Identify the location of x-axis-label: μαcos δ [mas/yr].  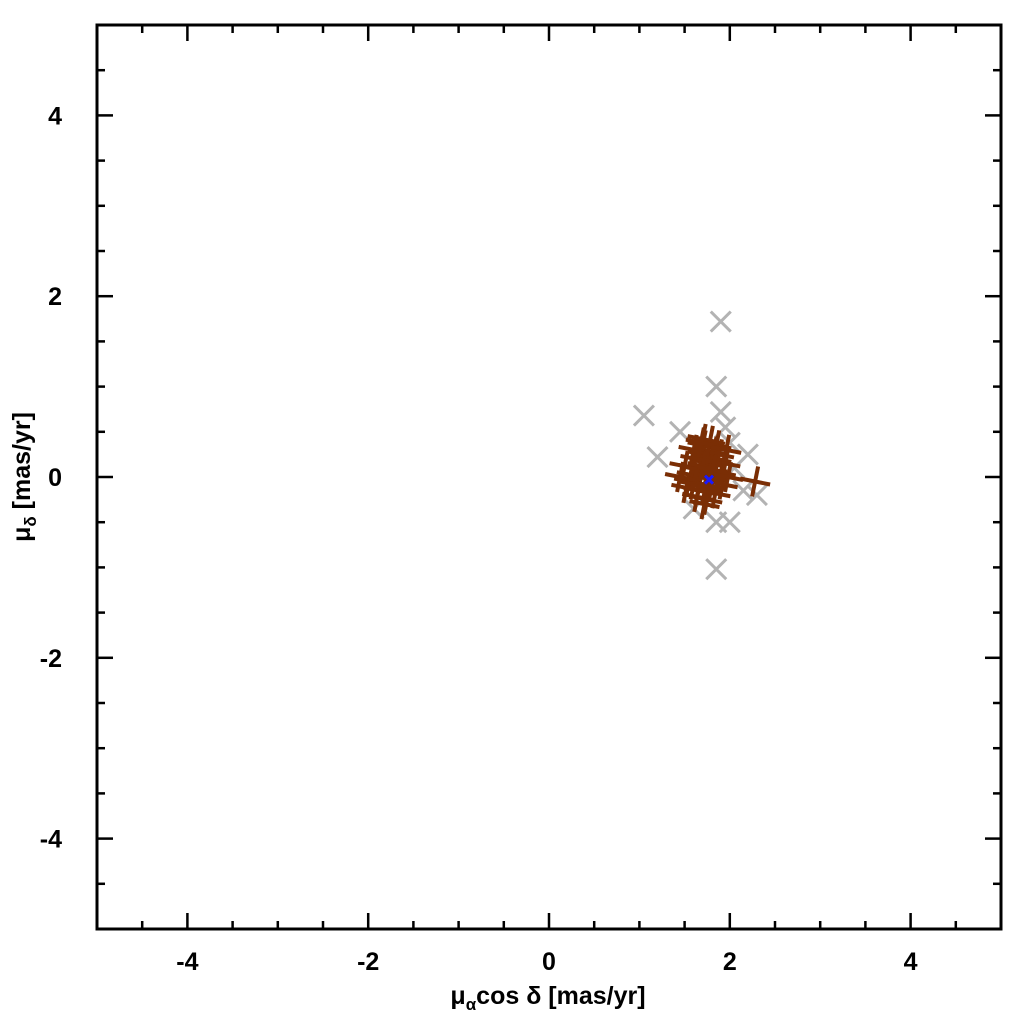
(547, 998).